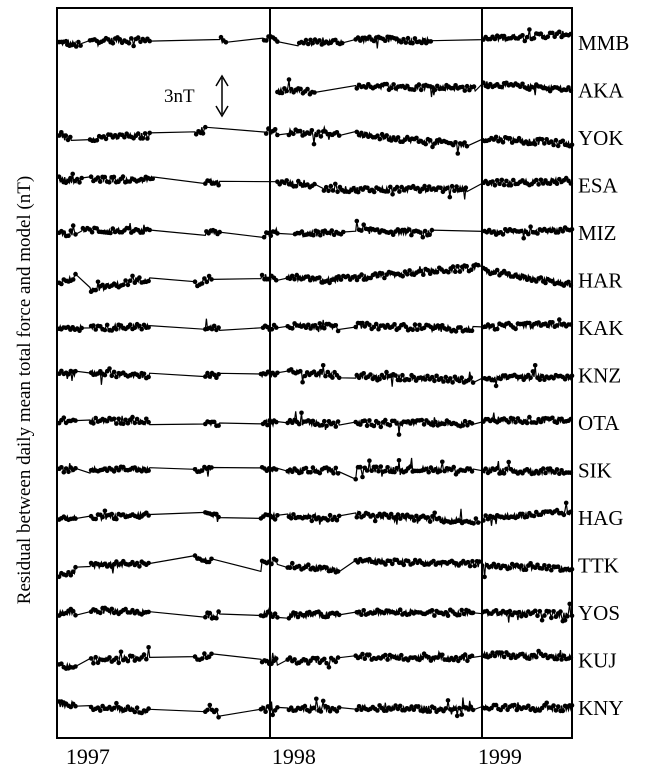 The image size is (654, 771). I want to click on station-label-knz: KNZ, so click(599, 376).